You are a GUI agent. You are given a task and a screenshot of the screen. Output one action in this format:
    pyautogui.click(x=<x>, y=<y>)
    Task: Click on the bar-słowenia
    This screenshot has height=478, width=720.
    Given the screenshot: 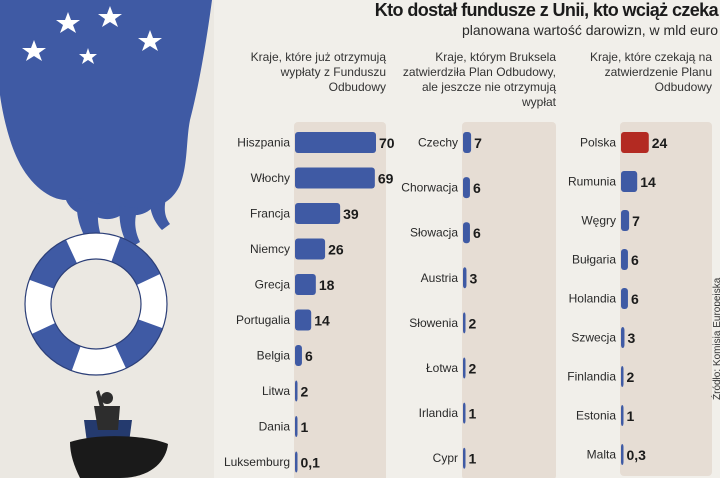 What is the action you would take?
    pyautogui.click(x=464, y=323)
    